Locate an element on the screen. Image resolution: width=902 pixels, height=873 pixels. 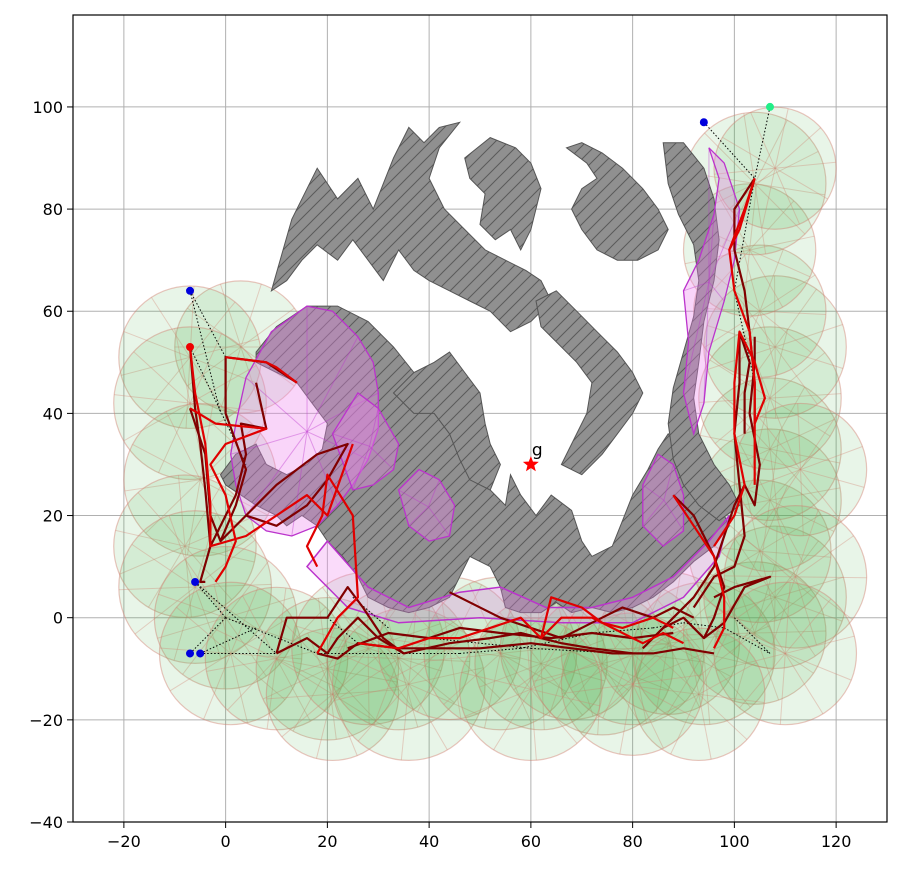
goal-label: g is located at coordinates (537, 450).